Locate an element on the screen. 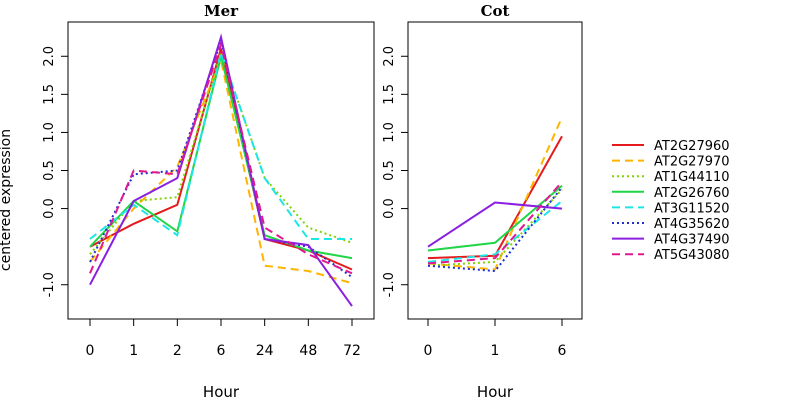 The height and width of the screenshot is (400, 800). legend-item: AT4G37490 is located at coordinates (671, 240).